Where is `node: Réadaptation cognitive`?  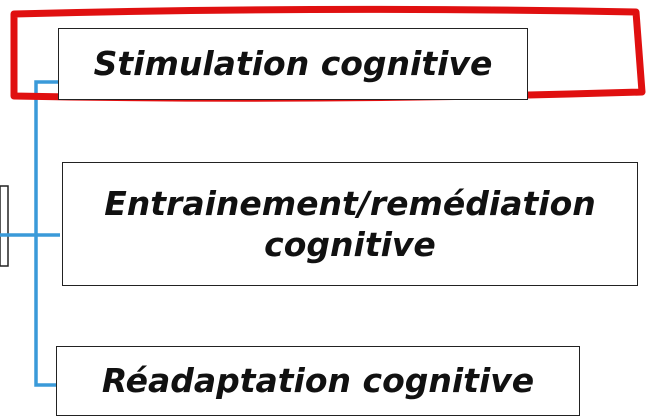
node: Réadaptation cognitive is located at coordinates (318, 381).